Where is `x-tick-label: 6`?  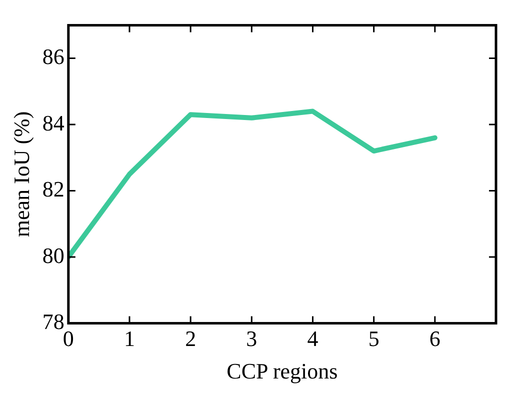
x-tick-label: 6 is located at coordinates (434, 339).